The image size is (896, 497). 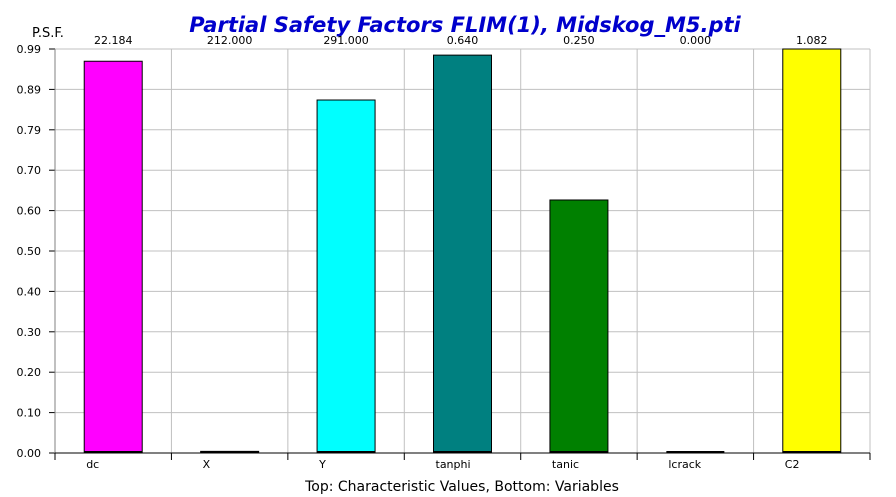 What do you see at coordinates (29, 291) in the screenshot?
I see `y-tick-label: 0.40` at bounding box center [29, 291].